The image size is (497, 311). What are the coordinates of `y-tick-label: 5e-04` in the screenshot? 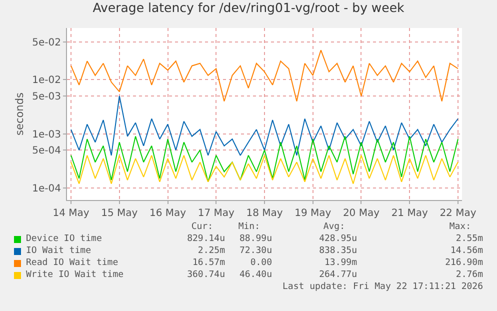 It's located at (46, 151).